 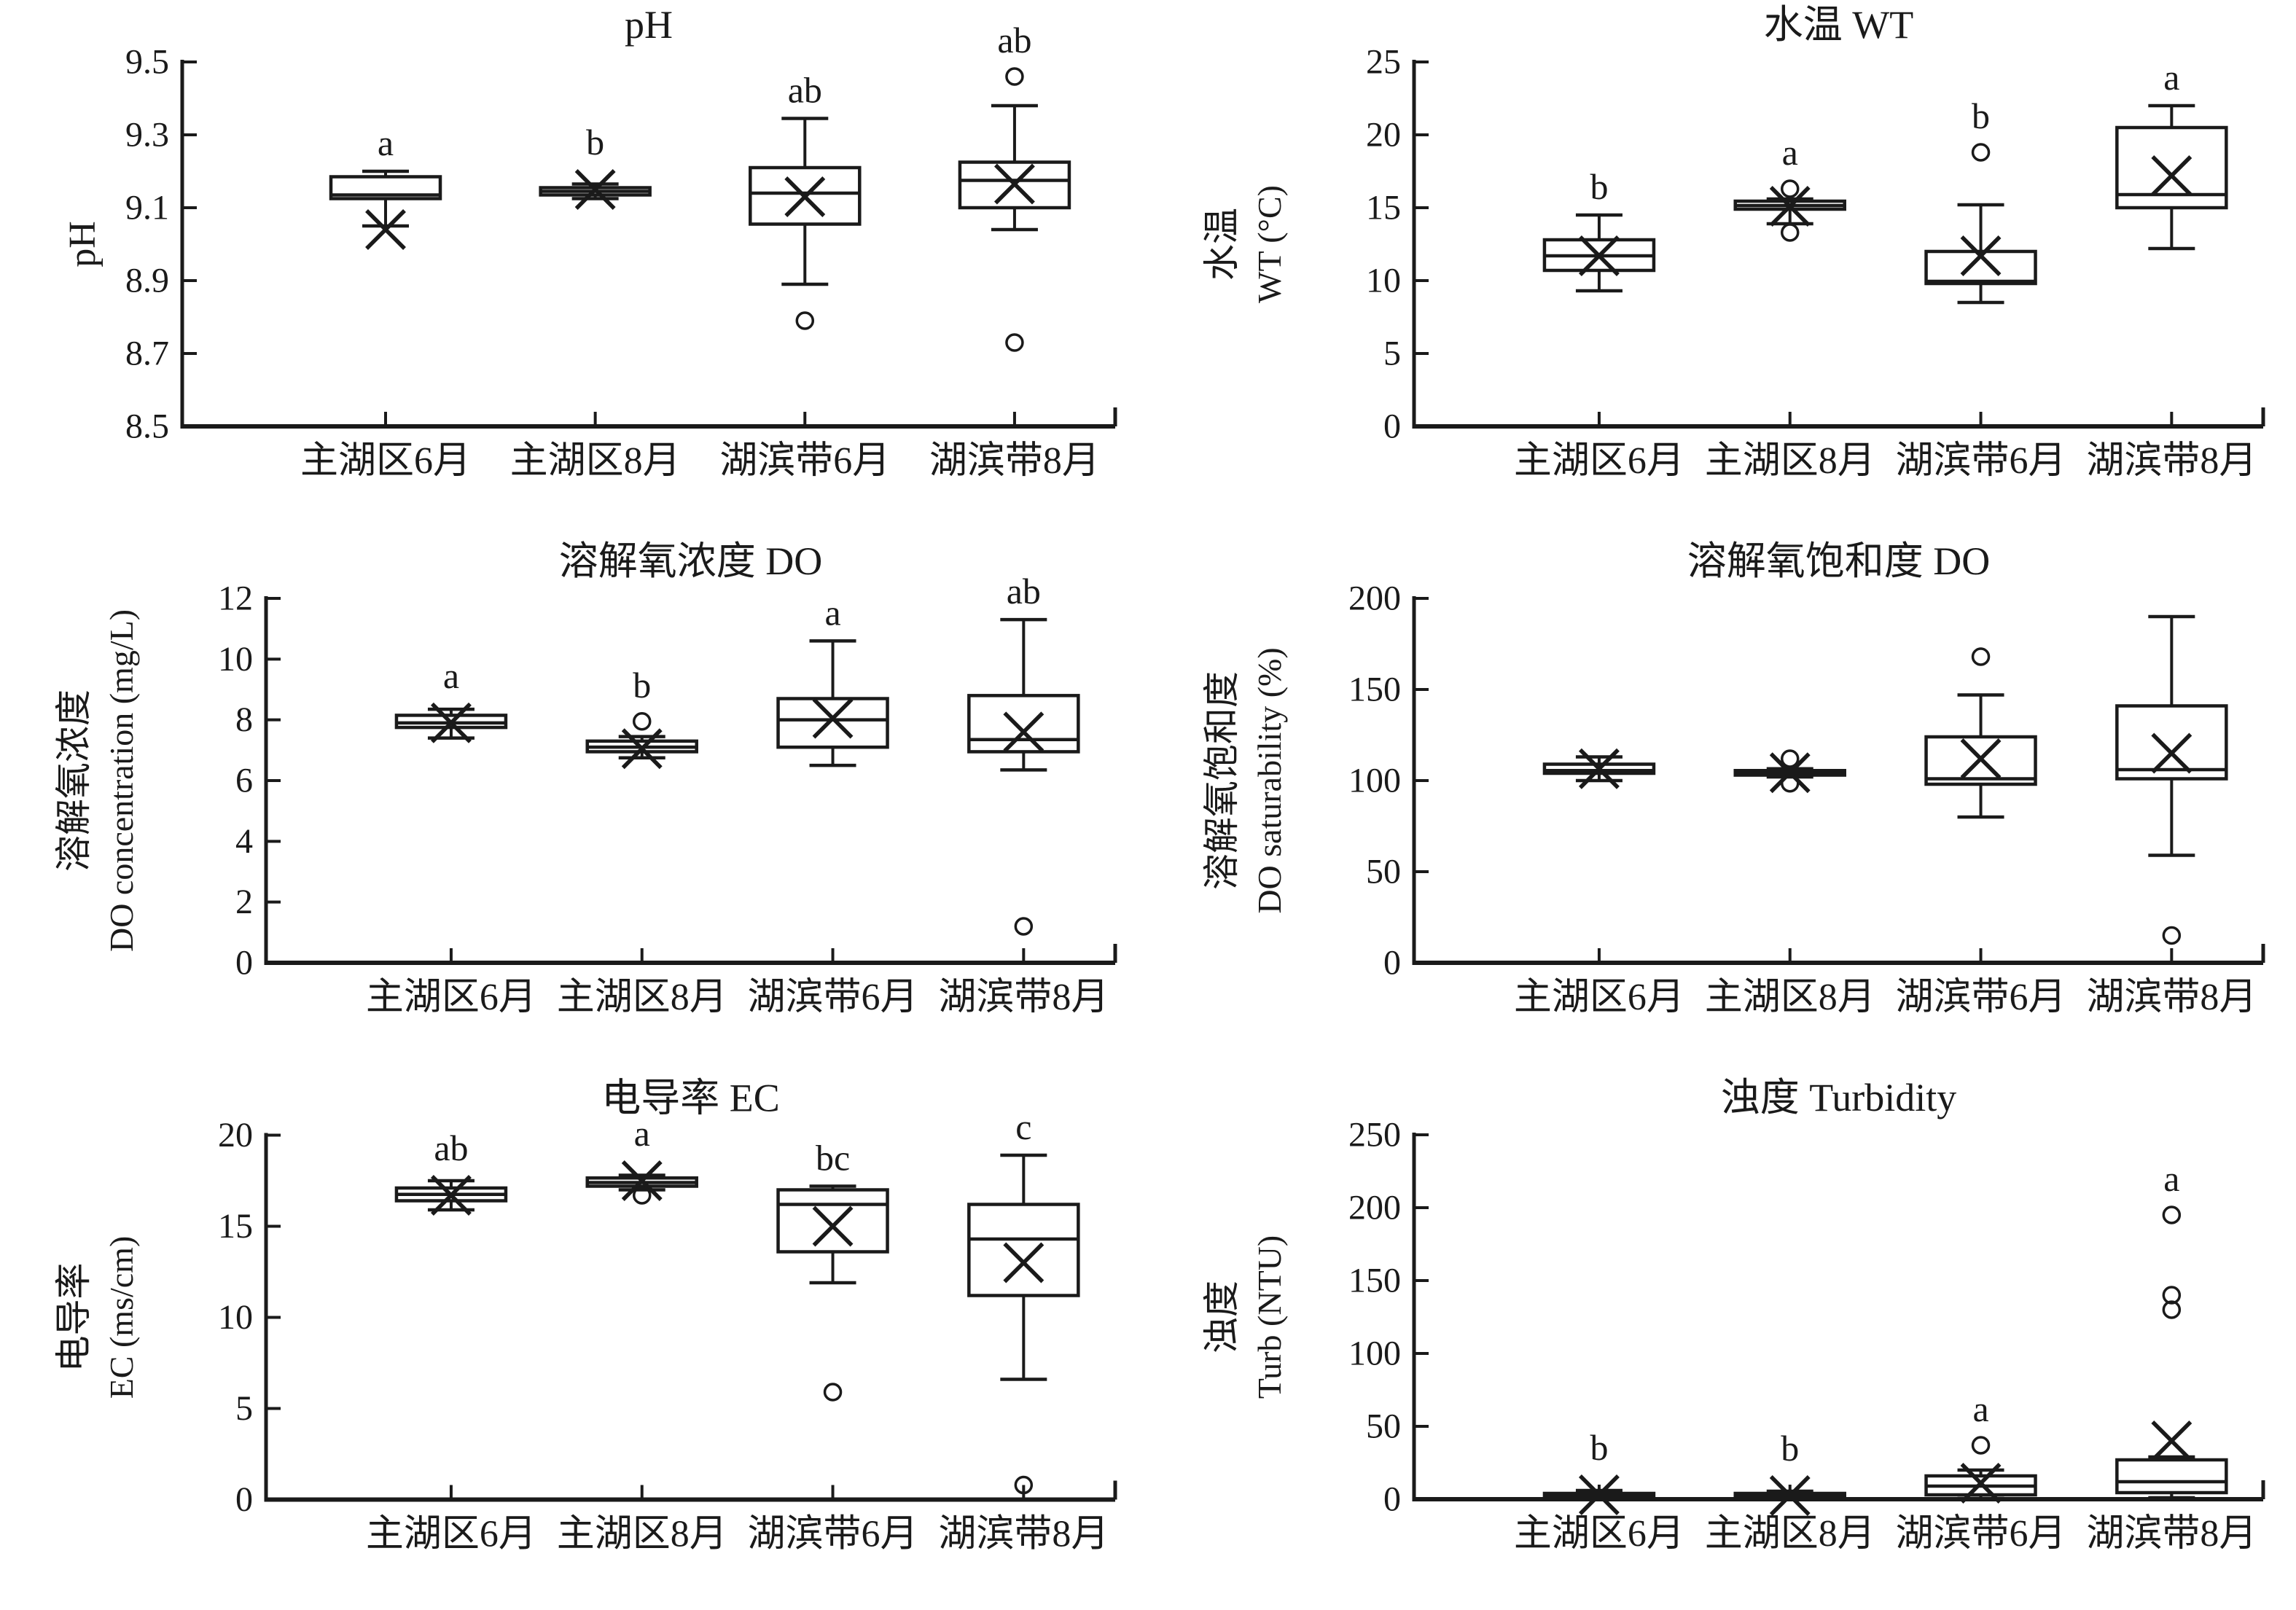 What do you see at coordinates (1270, 780) in the screenshot?
I see `y-axis-label-en: DO saturability (%)` at bounding box center [1270, 780].